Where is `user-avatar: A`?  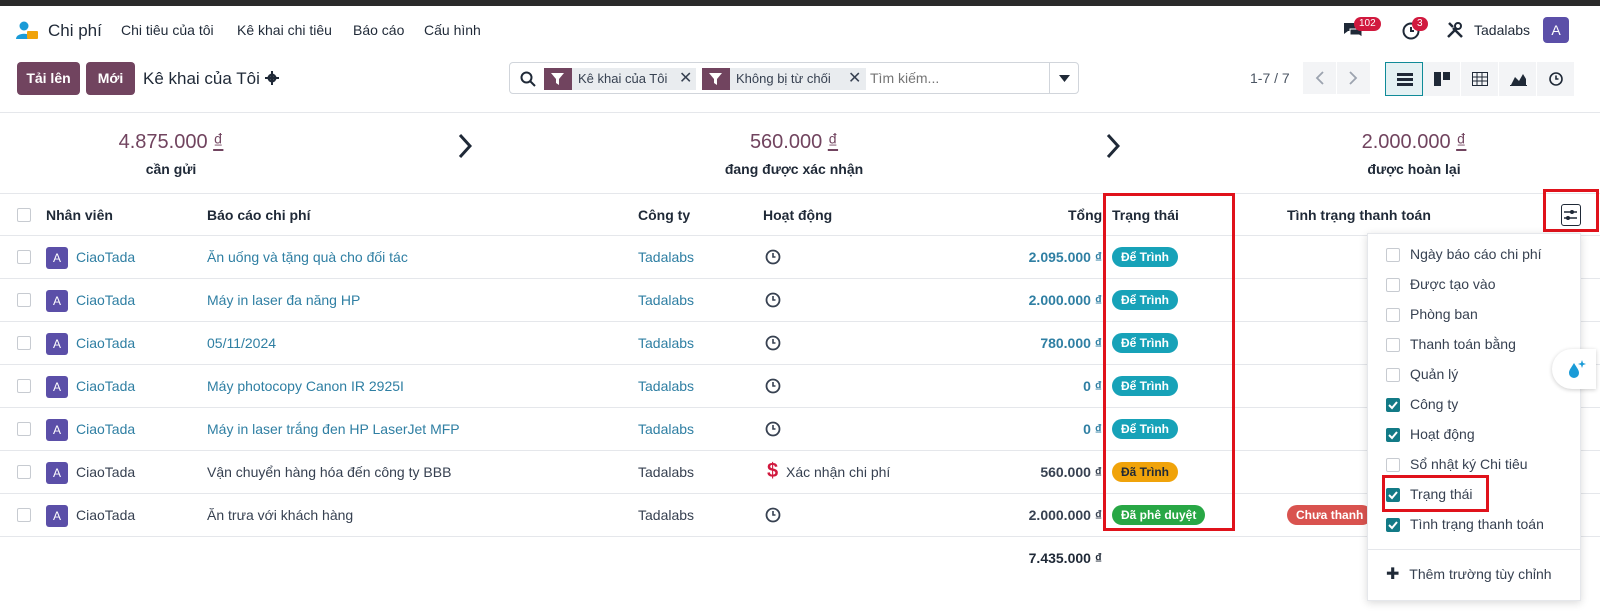 user-avatar: A is located at coordinates (1556, 30).